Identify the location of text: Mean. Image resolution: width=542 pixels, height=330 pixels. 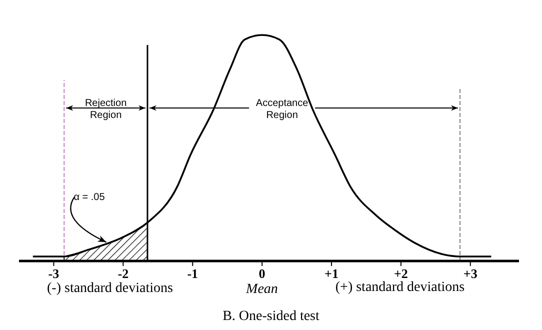
(261, 289).